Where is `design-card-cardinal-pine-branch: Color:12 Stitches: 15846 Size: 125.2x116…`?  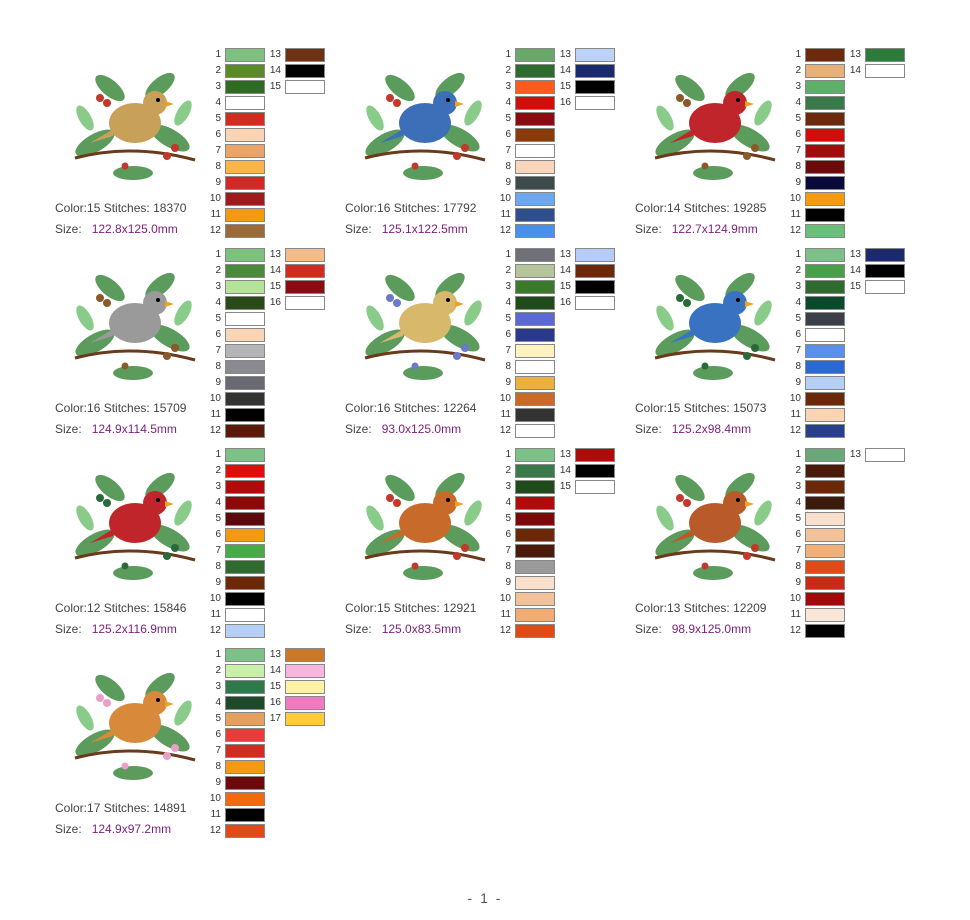
design-card-cardinal-pine-branch: Color:12 Stitches: 15846 Size: 125.2x116… is located at coordinates (200, 548).